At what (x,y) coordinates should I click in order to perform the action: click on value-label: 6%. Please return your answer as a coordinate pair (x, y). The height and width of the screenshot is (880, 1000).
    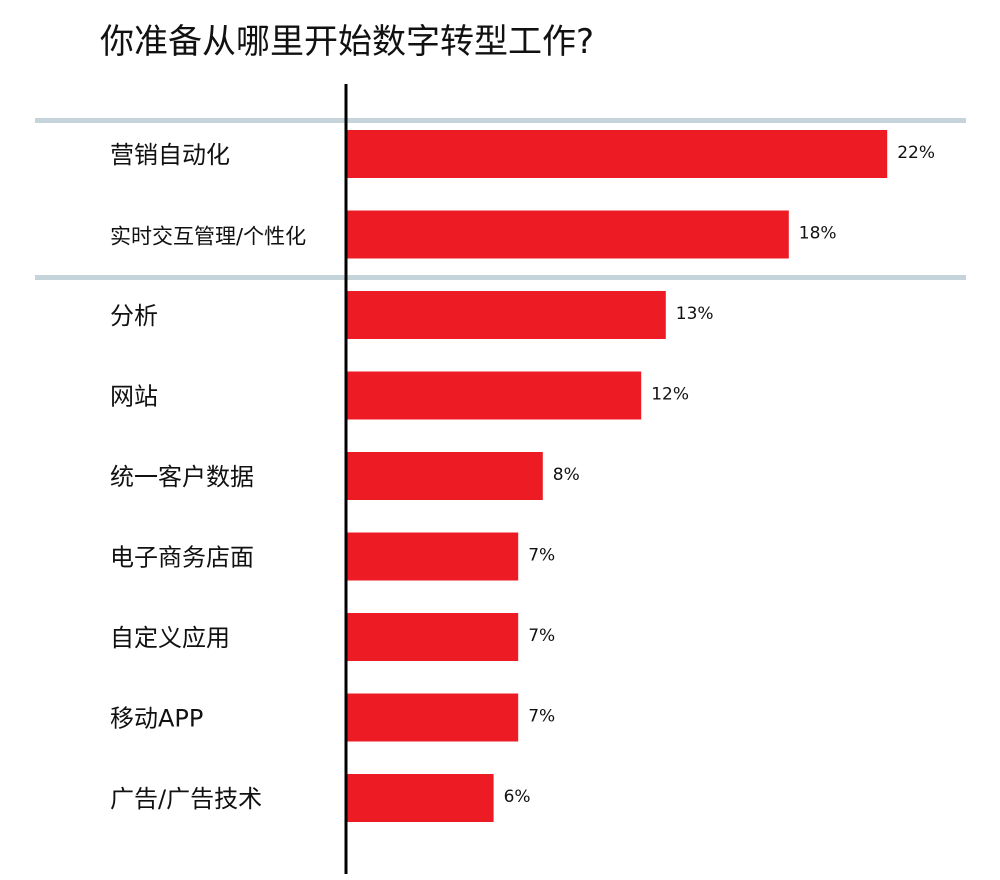
    Looking at the image, I should click on (517, 797).